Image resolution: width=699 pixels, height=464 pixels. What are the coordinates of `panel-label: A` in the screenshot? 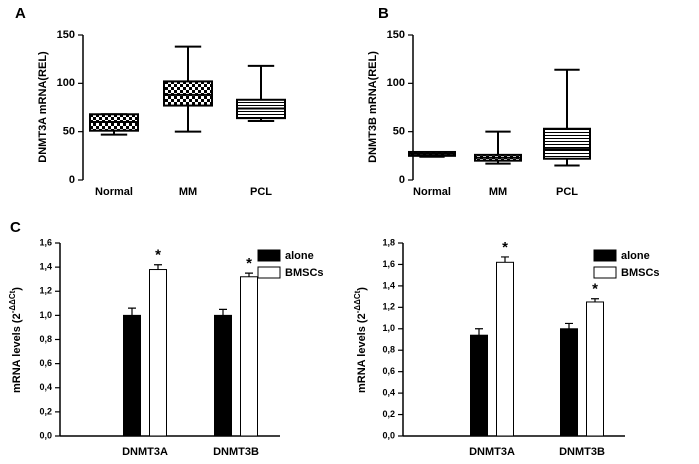 It's located at (20, 13).